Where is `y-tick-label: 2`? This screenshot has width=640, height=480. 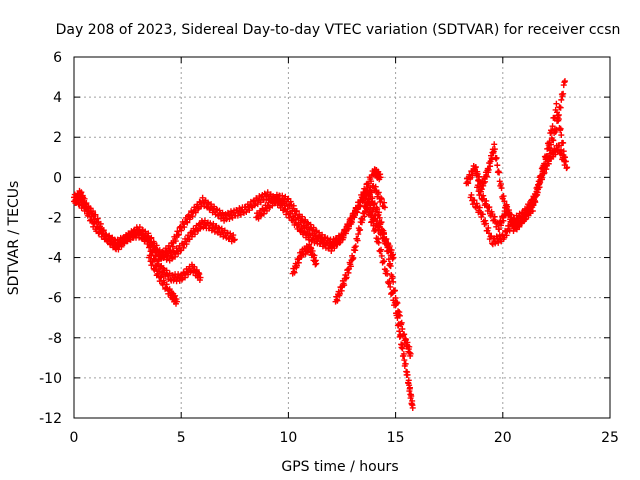
y-tick-label: 2 is located at coordinates (57, 138).